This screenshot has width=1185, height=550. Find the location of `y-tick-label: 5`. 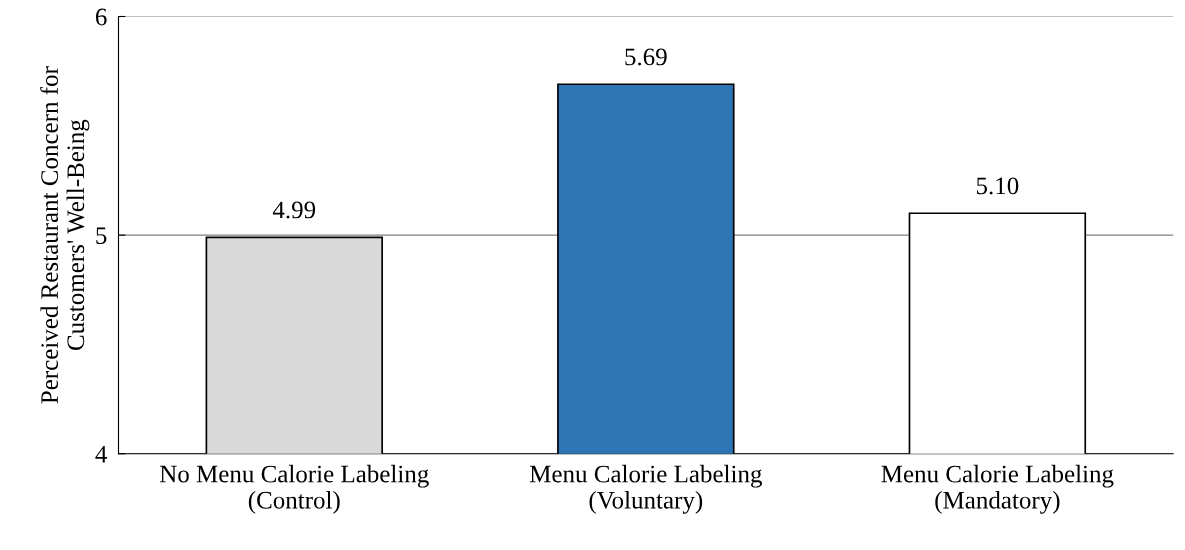

y-tick-label: 5 is located at coordinates (101, 236).